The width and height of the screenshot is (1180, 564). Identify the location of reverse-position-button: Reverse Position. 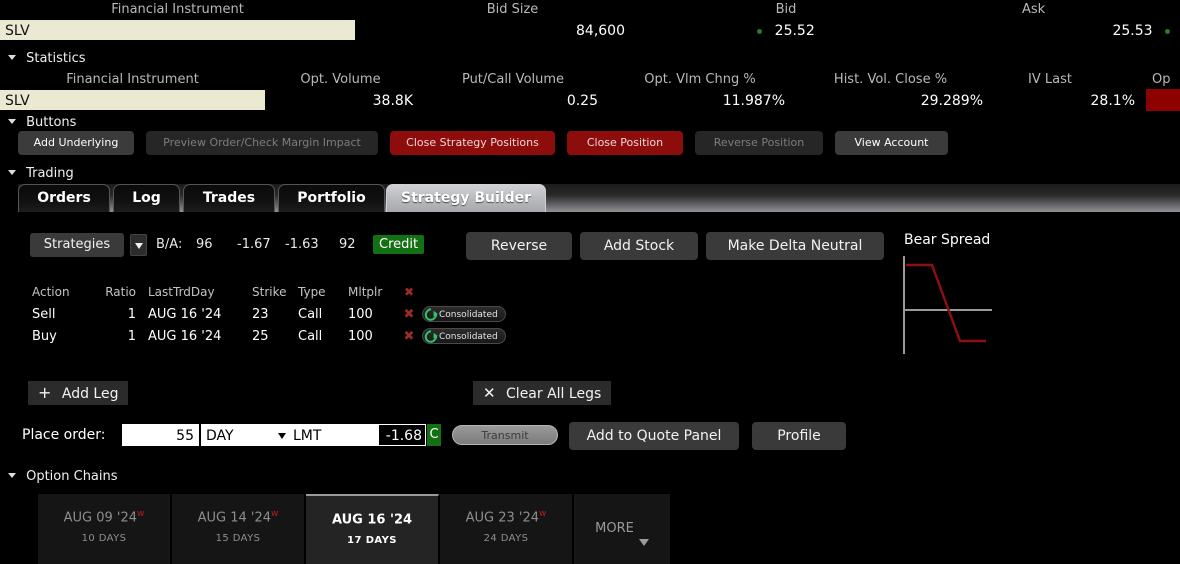
(759, 143).